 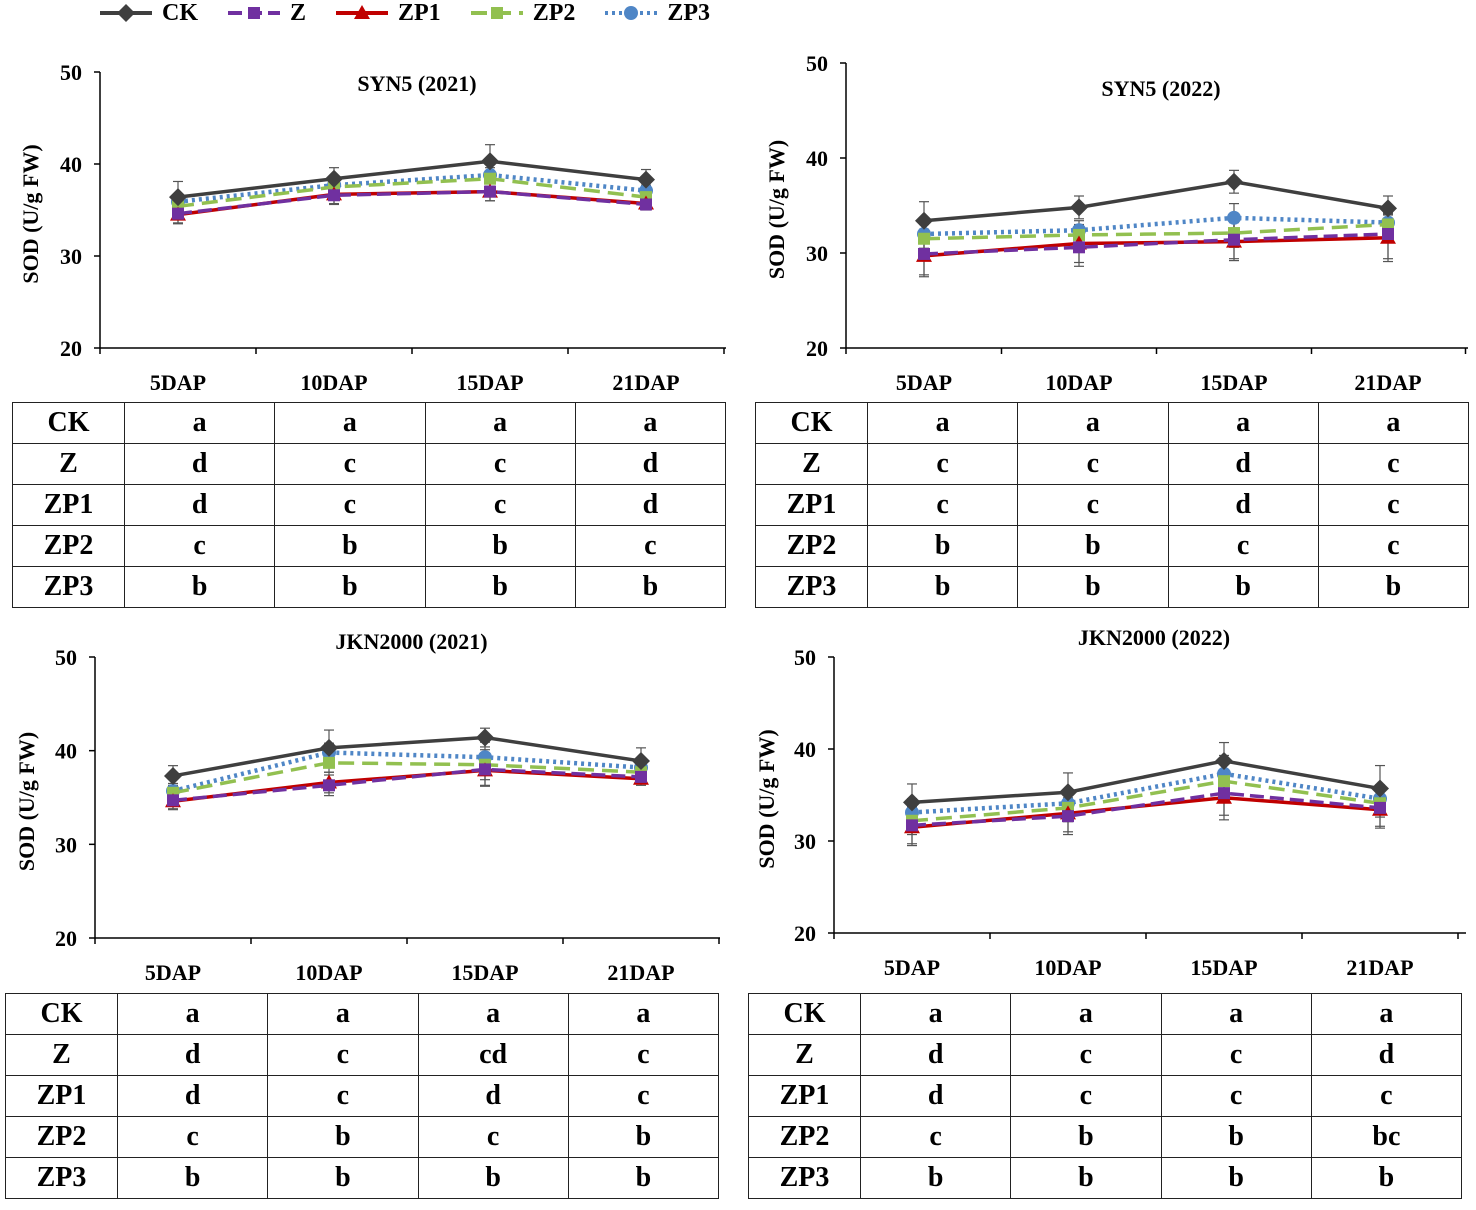 I want to click on table-row: ZP1 d c c d, so click(x=369, y=505).